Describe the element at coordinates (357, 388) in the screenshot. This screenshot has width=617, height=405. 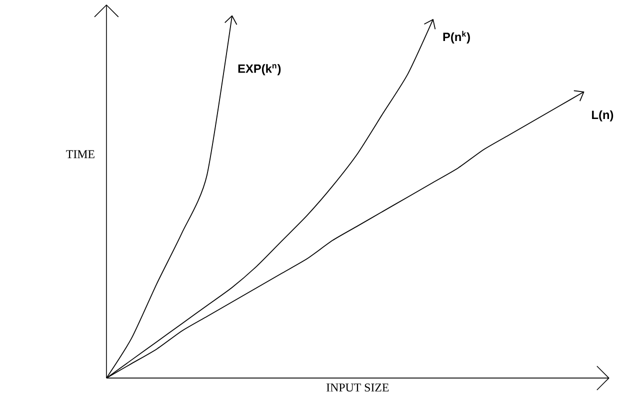
I see `x-axis-title: INPUT SIZE` at that location.